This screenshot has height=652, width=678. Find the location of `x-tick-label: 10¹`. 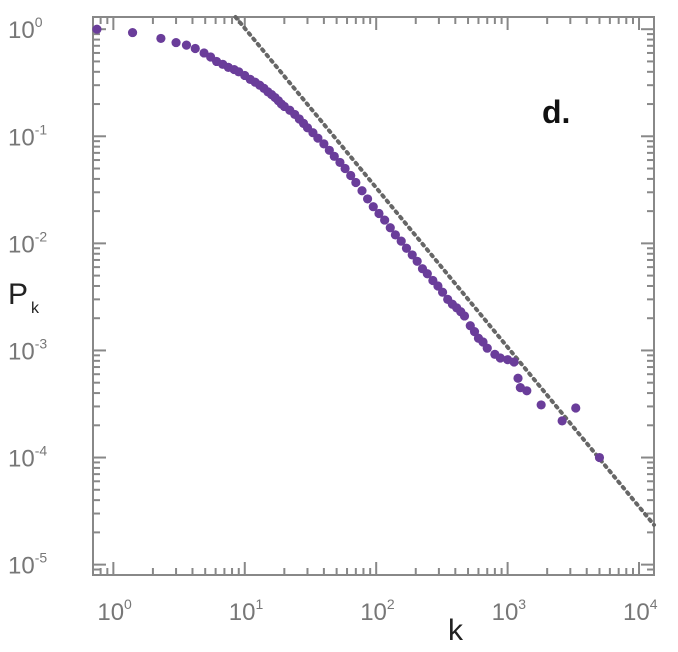

x-tick-label: 10¹ is located at coordinates (246, 611).